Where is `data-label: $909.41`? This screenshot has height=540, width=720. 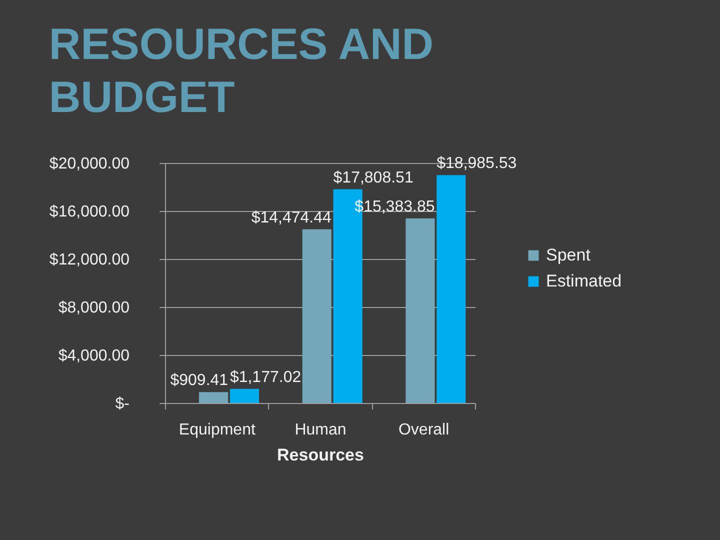 data-label: $909.41 is located at coordinates (199, 381).